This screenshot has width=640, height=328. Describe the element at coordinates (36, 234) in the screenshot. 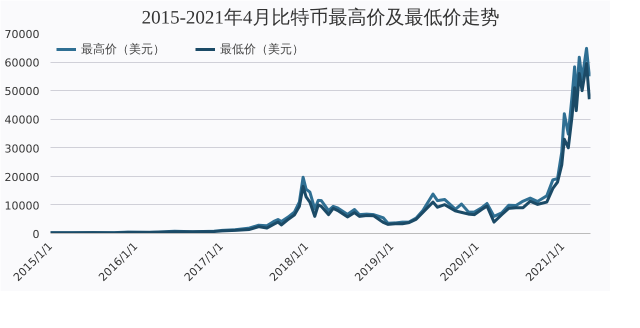

I see `y-tick-label: 0` at that location.